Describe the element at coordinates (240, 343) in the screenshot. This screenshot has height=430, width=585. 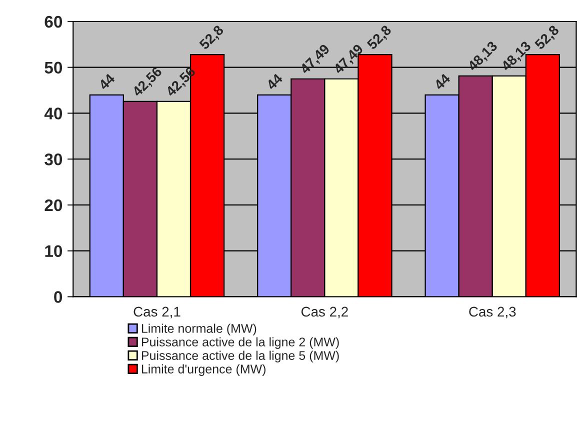
I see `legend-label: Puissance active de la ligne 2 (MW)` at that location.